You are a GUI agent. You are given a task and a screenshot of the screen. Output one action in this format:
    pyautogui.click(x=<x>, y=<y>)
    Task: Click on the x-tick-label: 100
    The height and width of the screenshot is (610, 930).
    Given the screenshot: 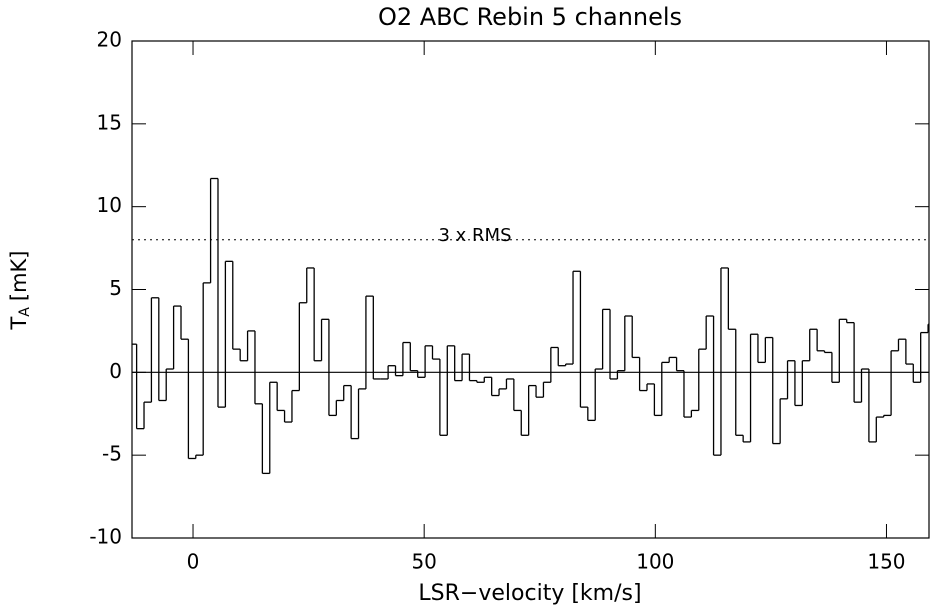 What is the action you would take?
    pyautogui.click(x=655, y=562)
    